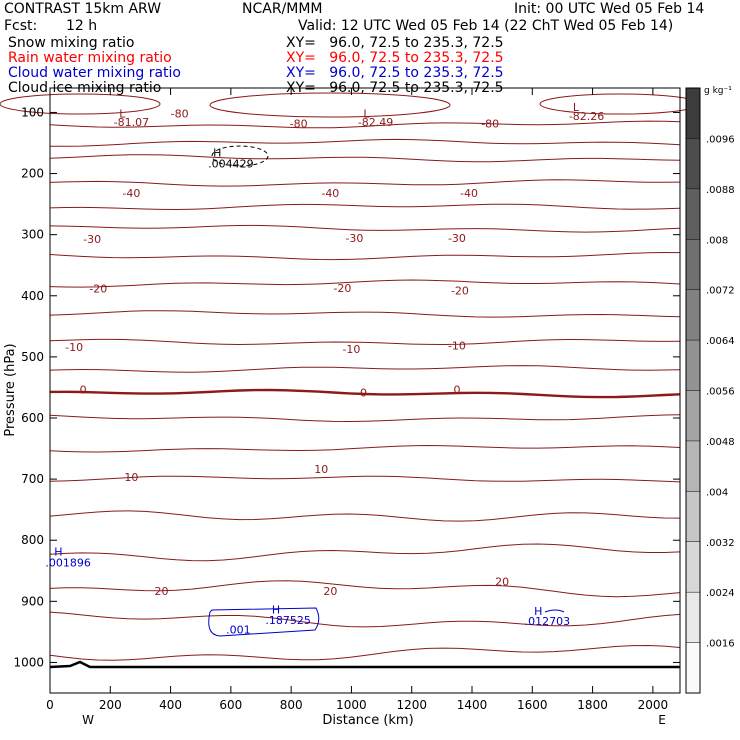 The width and height of the screenshot is (740, 740). Describe the element at coordinates (83, 390) in the screenshot. I see `contour-label: 0` at that location.